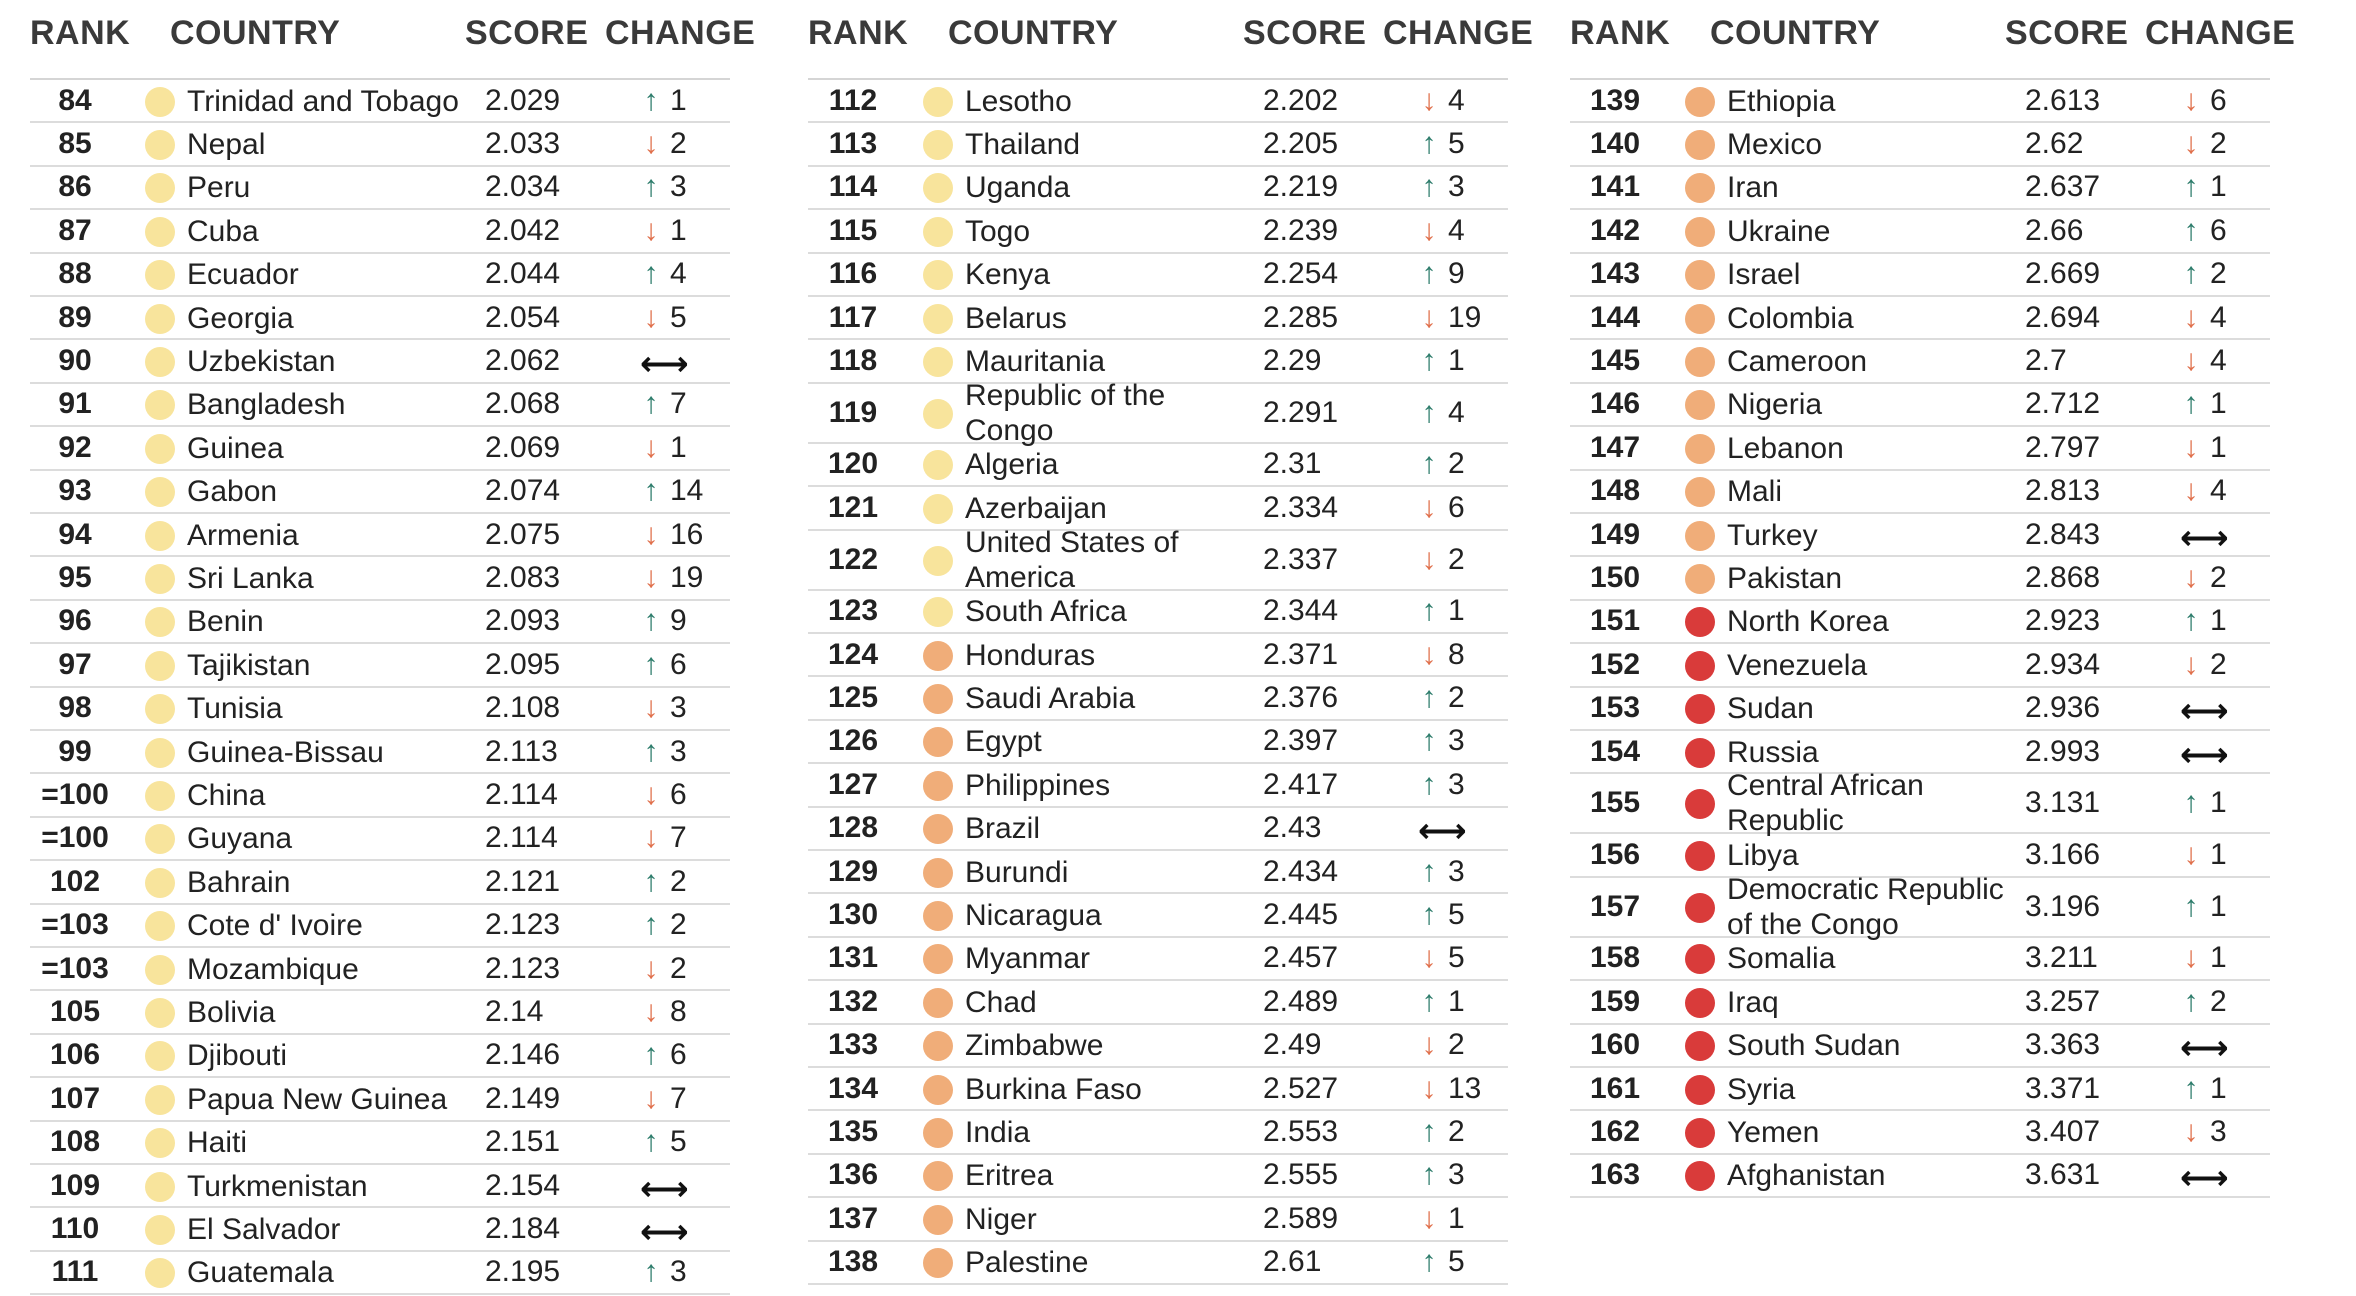 The height and width of the screenshot is (1296, 2356). What do you see at coordinates (1009, 1176) in the screenshot?
I see `country-cell: Eritrea` at bounding box center [1009, 1176].